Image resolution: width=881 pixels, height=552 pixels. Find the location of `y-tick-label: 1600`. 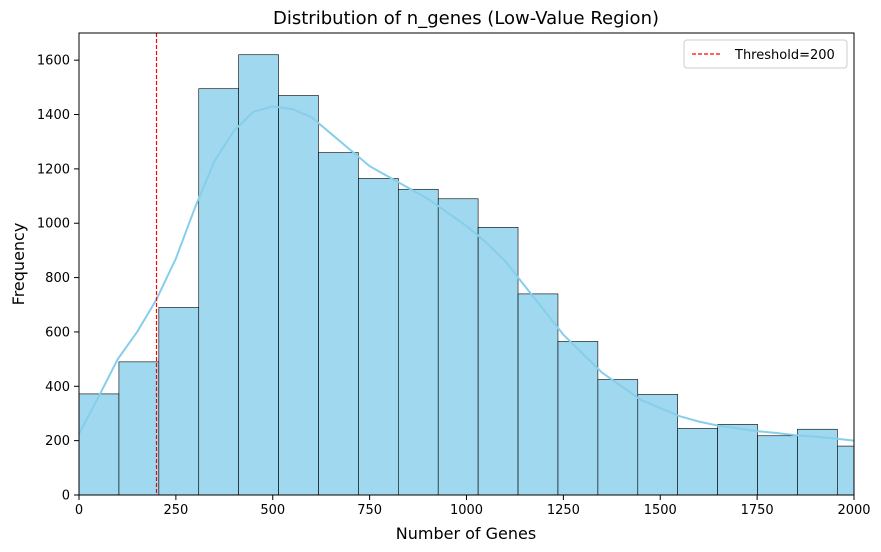

y-tick-label: 1600 is located at coordinates (53, 61).